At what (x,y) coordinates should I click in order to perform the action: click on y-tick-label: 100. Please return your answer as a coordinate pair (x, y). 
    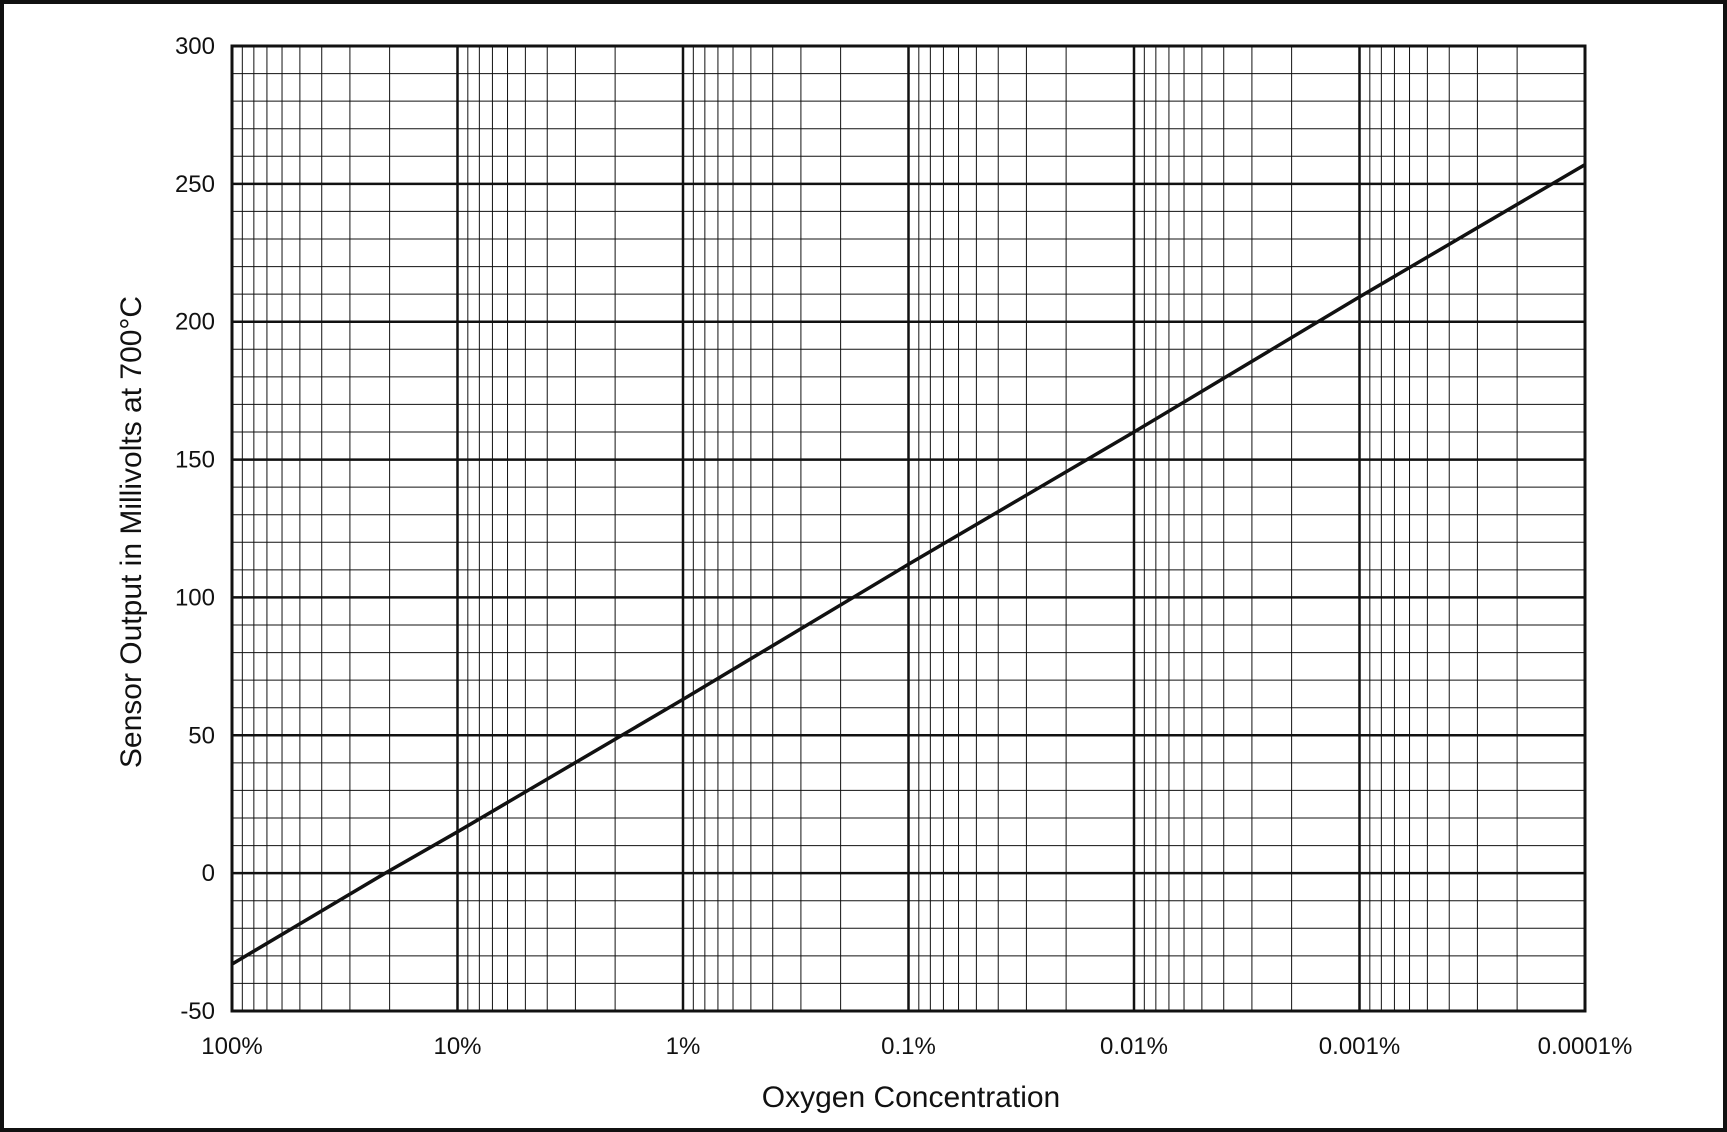
    Looking at the image, I should click on (195, 597).